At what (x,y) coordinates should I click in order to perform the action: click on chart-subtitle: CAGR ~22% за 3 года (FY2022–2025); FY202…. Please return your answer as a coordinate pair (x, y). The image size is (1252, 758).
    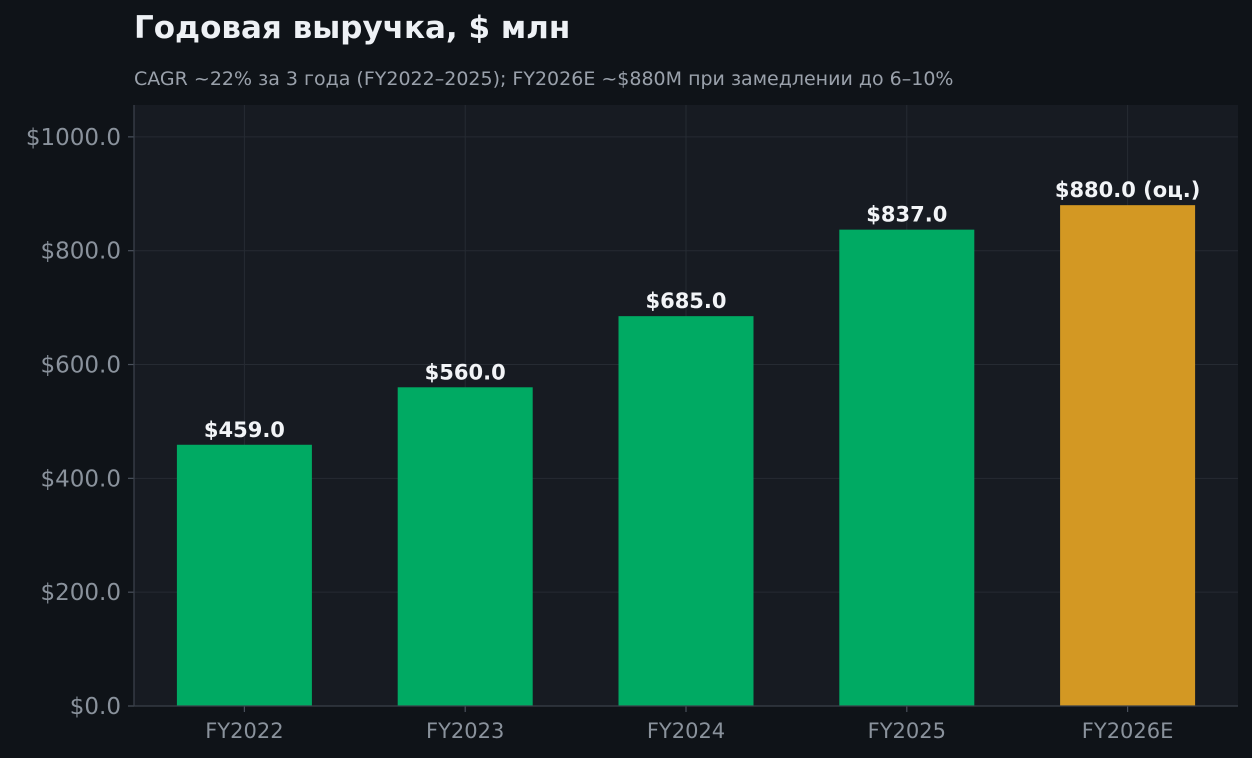
    Looking at the image, I should click on (543, 79).